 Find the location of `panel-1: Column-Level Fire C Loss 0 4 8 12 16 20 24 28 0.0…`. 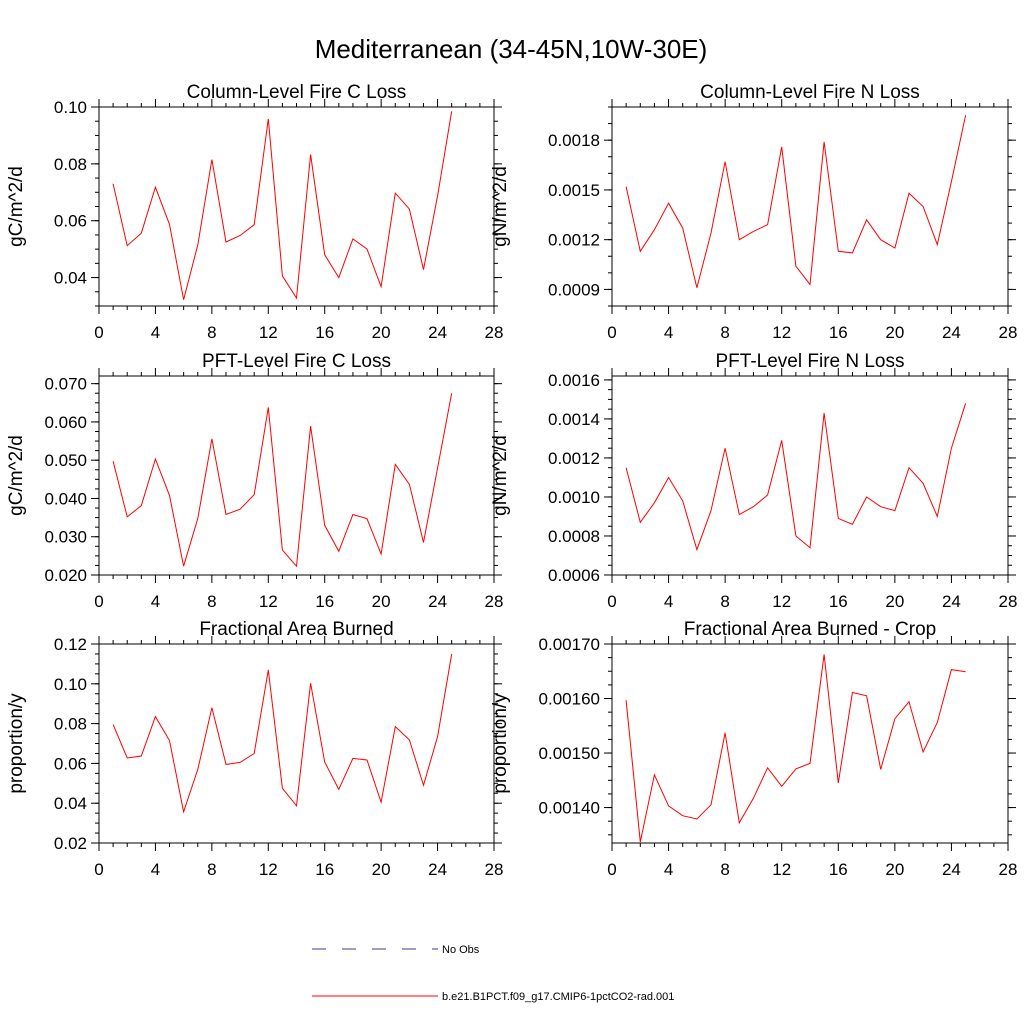

panel-1: Column-Level Fire C Loss 0 4 8 12 16 20 24 28 0.0… is located at coordinates (254, 212).